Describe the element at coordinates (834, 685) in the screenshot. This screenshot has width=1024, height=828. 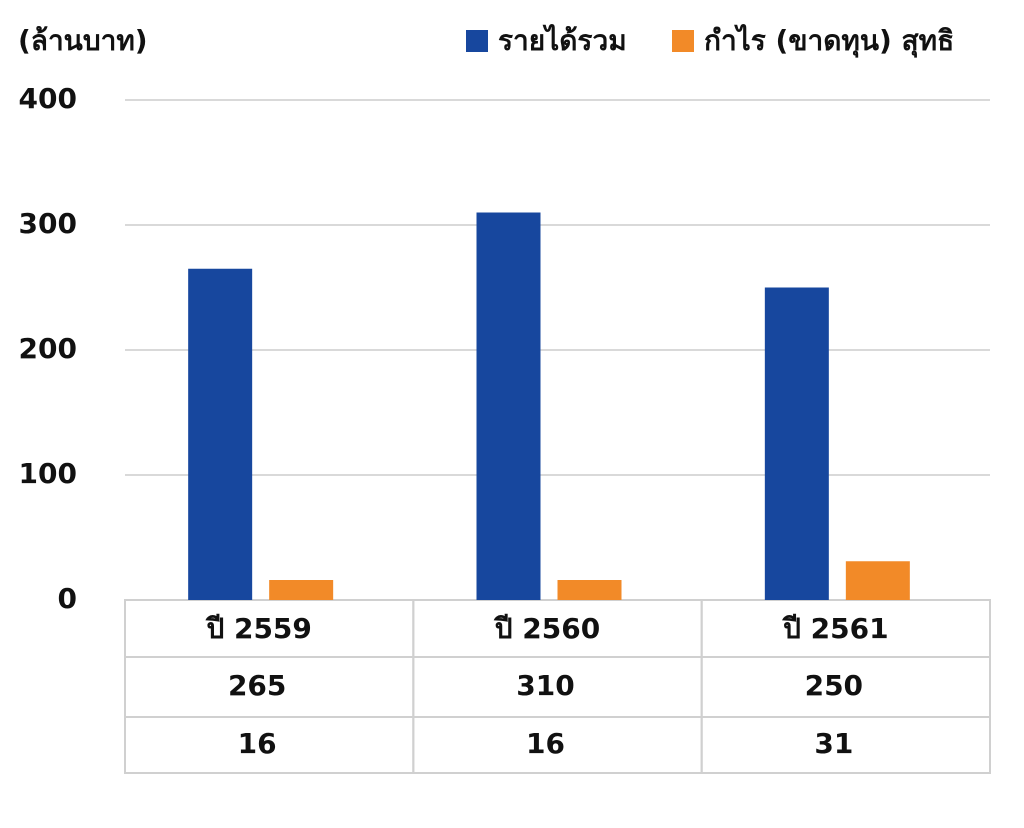
I see `table-value: 250` at that location.